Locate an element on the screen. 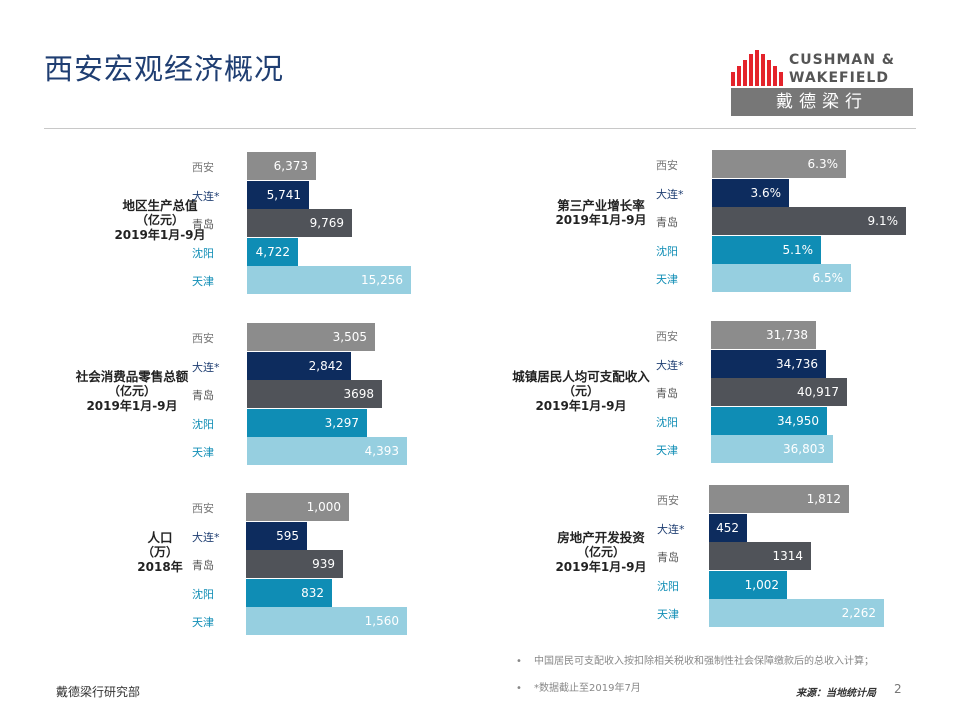  data-label: 1314 is located at coordinates (787, 556).